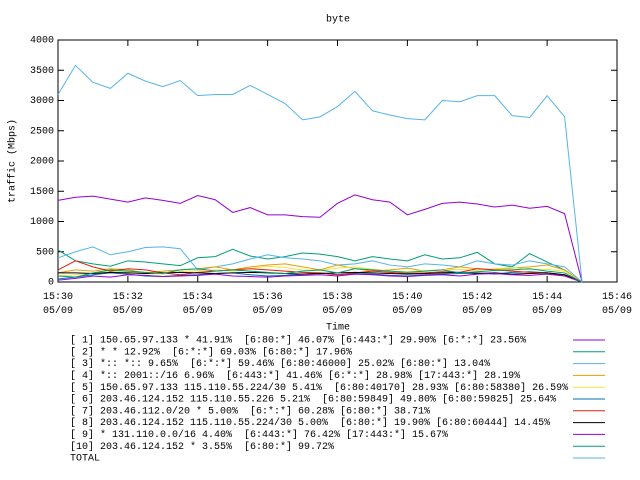  Describe the element at coordinates (13, 161) in the screenshot. I see `y-axis-label: traffic (Mbps)` at that location.